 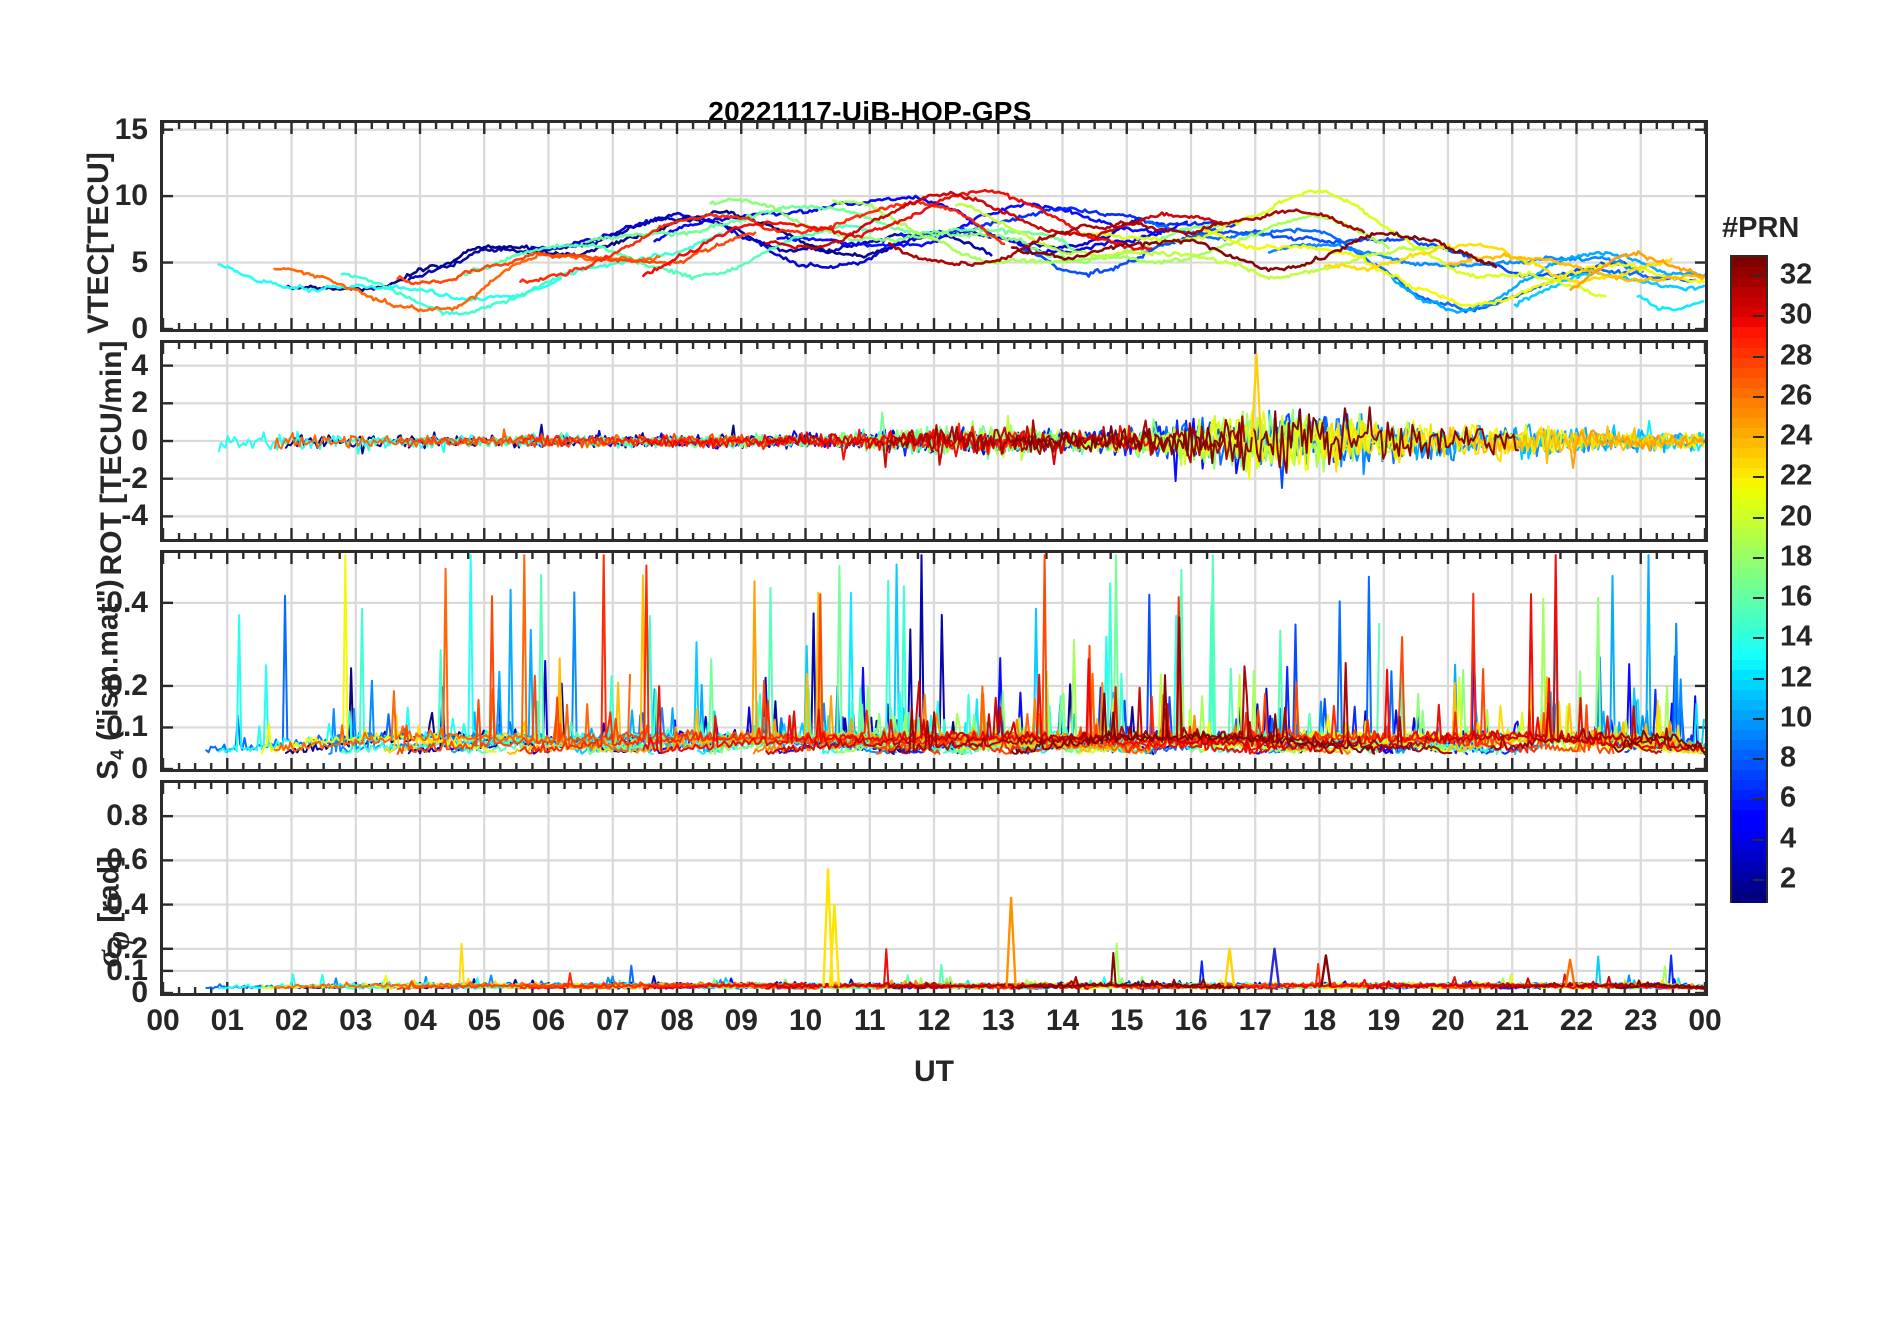 What do you see at coordinates (127, 816) in the screenshot?
I see `ytick-p4-0_8: 0.8` at bounding box center [127, 816].